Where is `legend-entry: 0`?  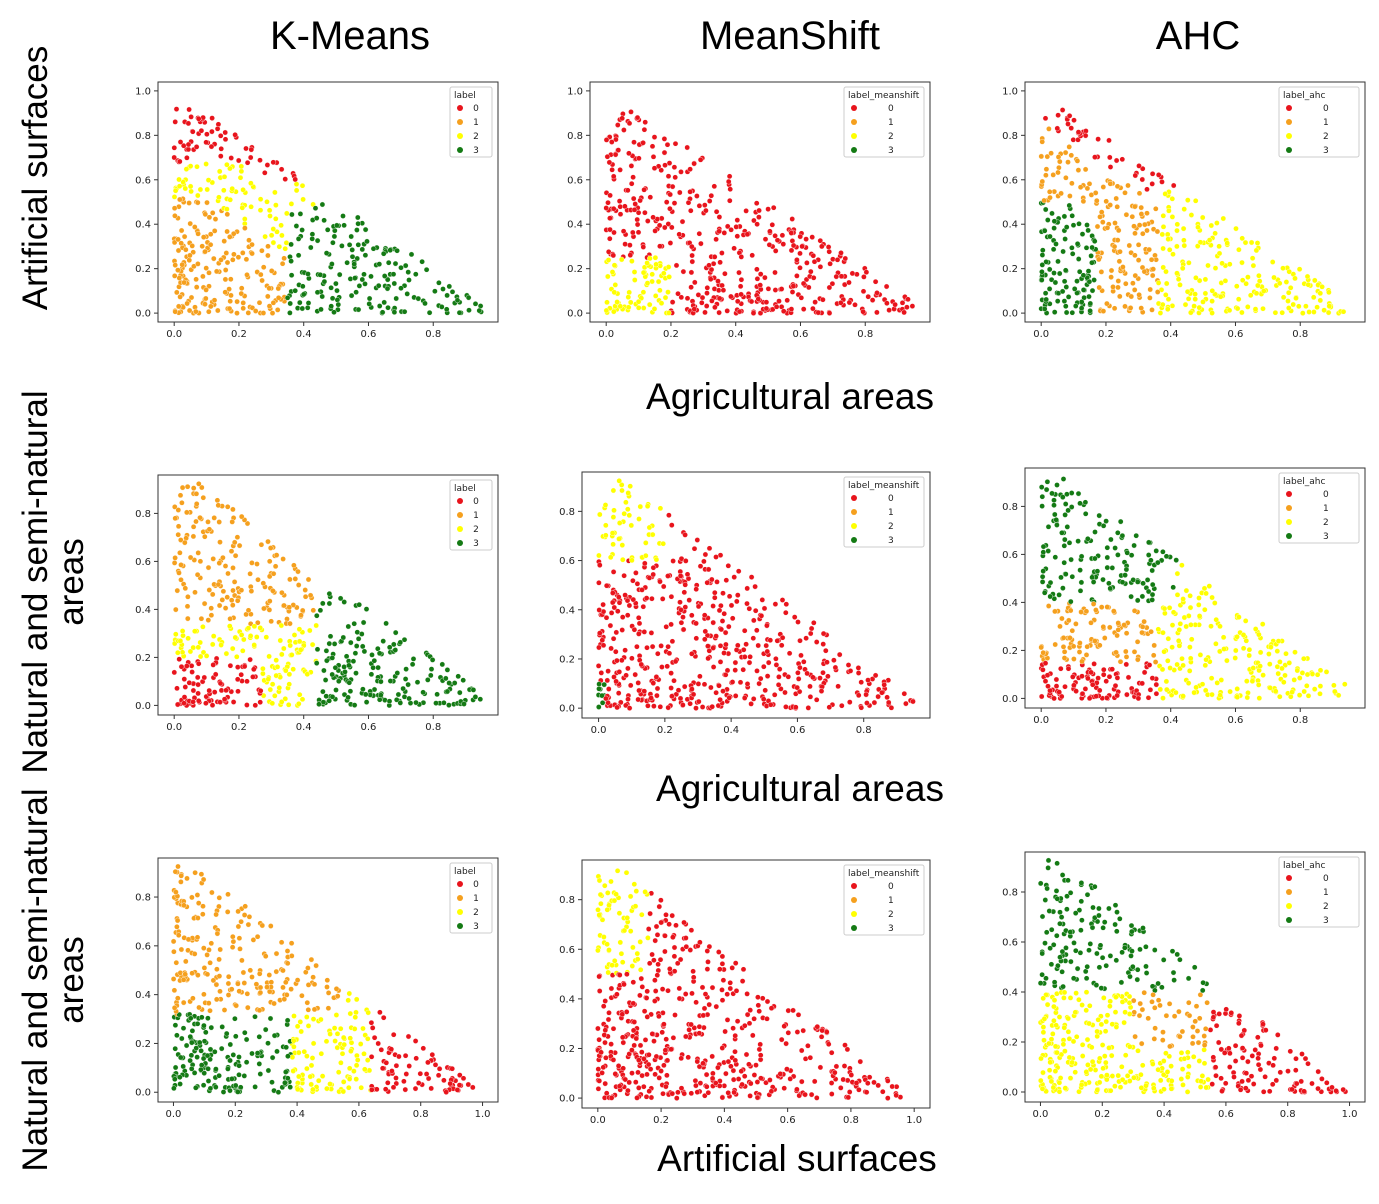 legend-entry: 0 is located at coordinates (891, 499).